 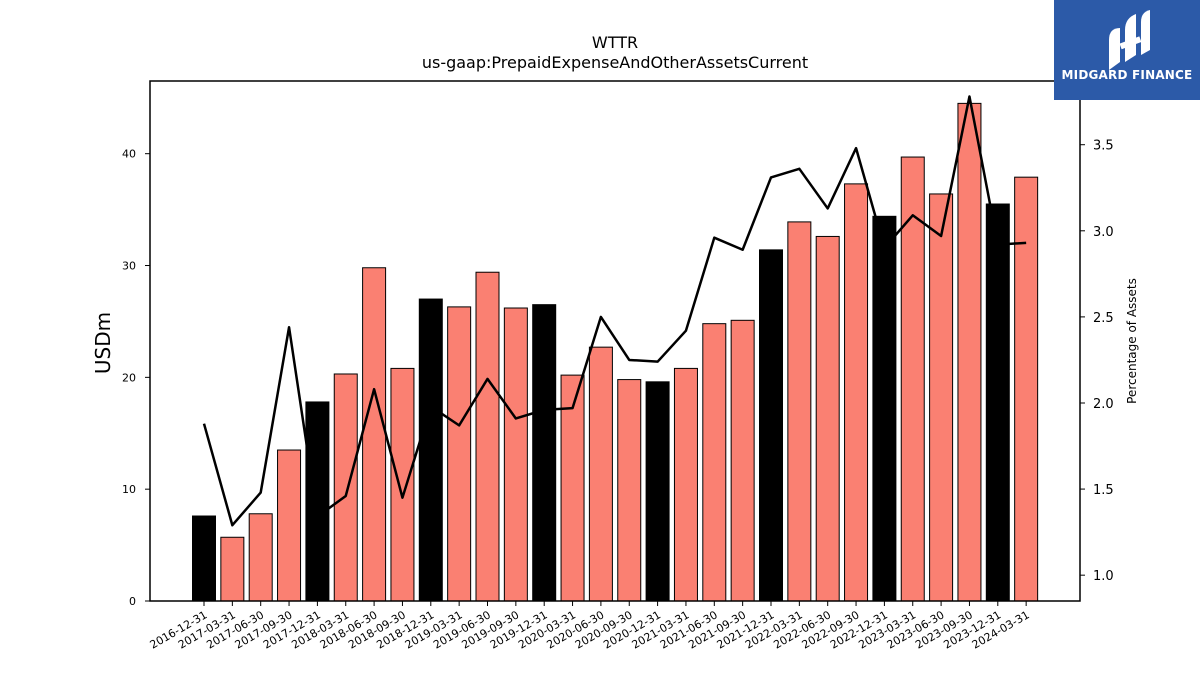 What do you see at coordinates (129, 377) in the screenshot?
I see `y-tick-label: 20` at bounding box center [129, 377].